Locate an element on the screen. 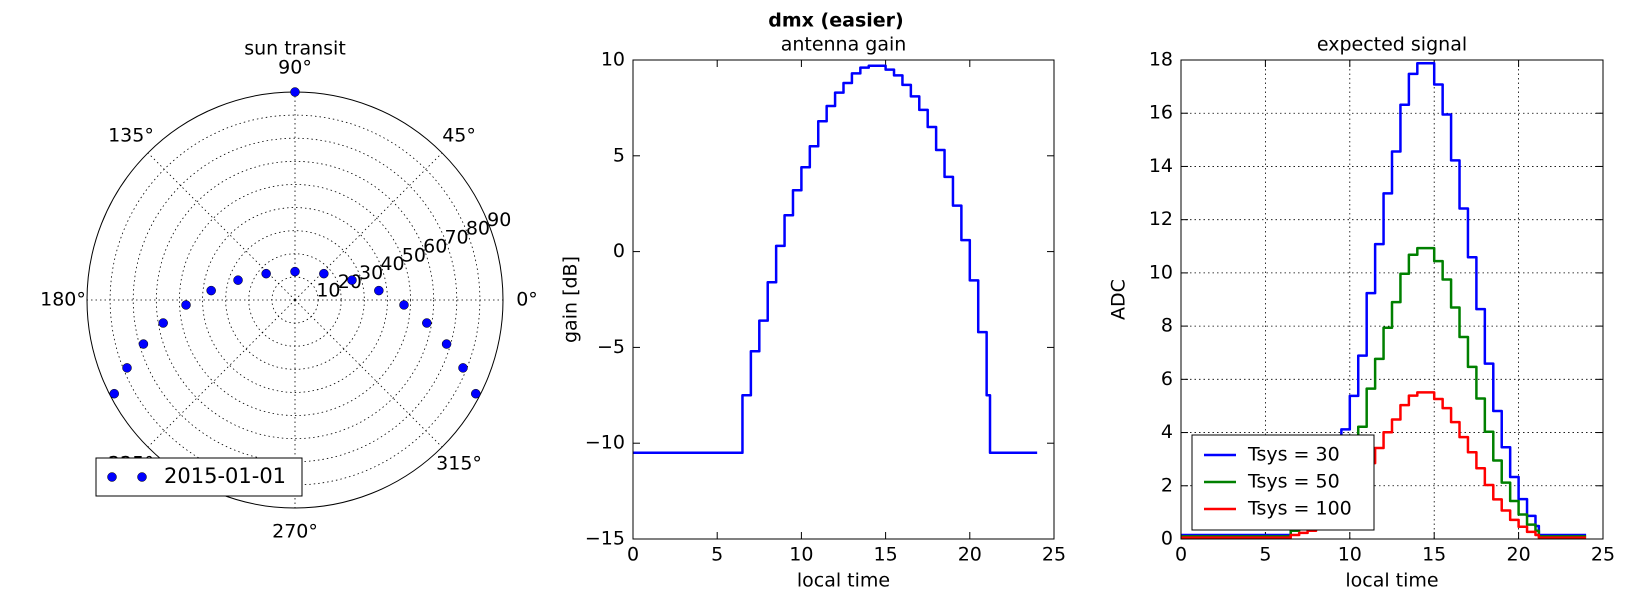 The image size is (1648, 600). y-tick-label: 12 is located at coordinates (1161, 219).